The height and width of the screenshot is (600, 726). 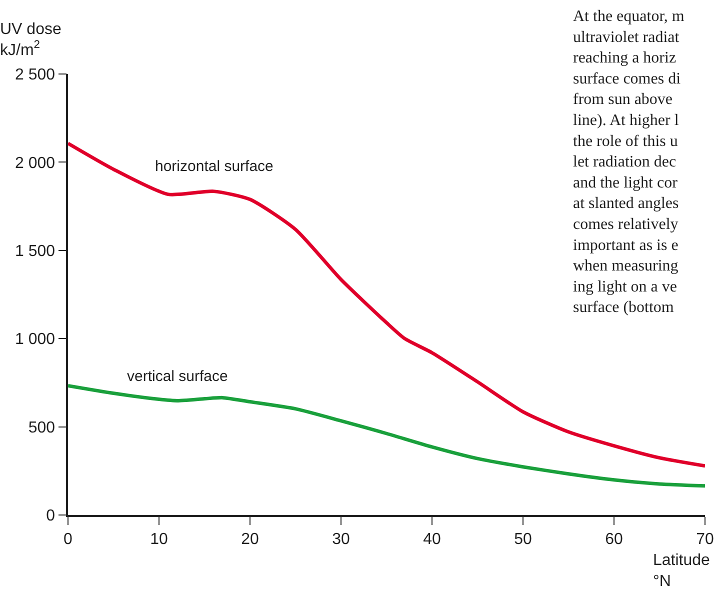 I want to click on series-label: vertical surface, so click(x=177, y=376).